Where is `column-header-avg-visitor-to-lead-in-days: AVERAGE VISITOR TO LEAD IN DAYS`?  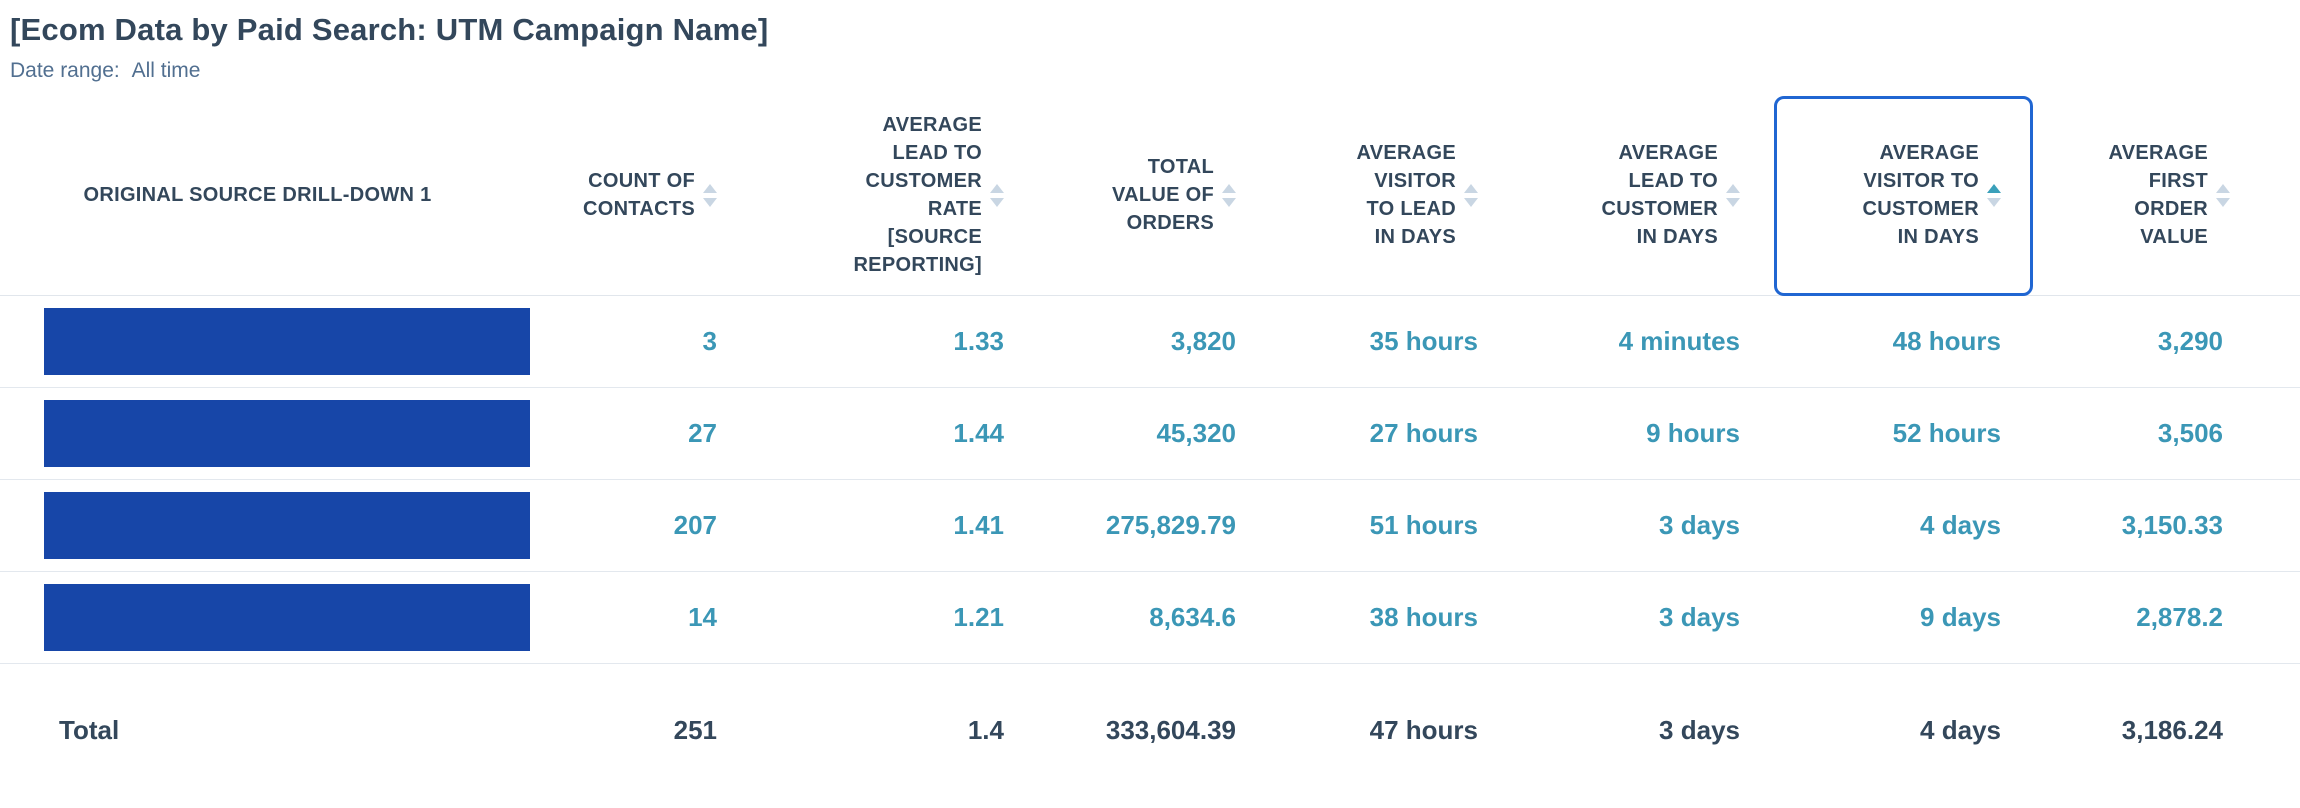 column-header-avg-visitor-to-lead-in-days: AVERAGE VISITOR TO LEAD IN DAYS is located at coordinates (1377, 195).